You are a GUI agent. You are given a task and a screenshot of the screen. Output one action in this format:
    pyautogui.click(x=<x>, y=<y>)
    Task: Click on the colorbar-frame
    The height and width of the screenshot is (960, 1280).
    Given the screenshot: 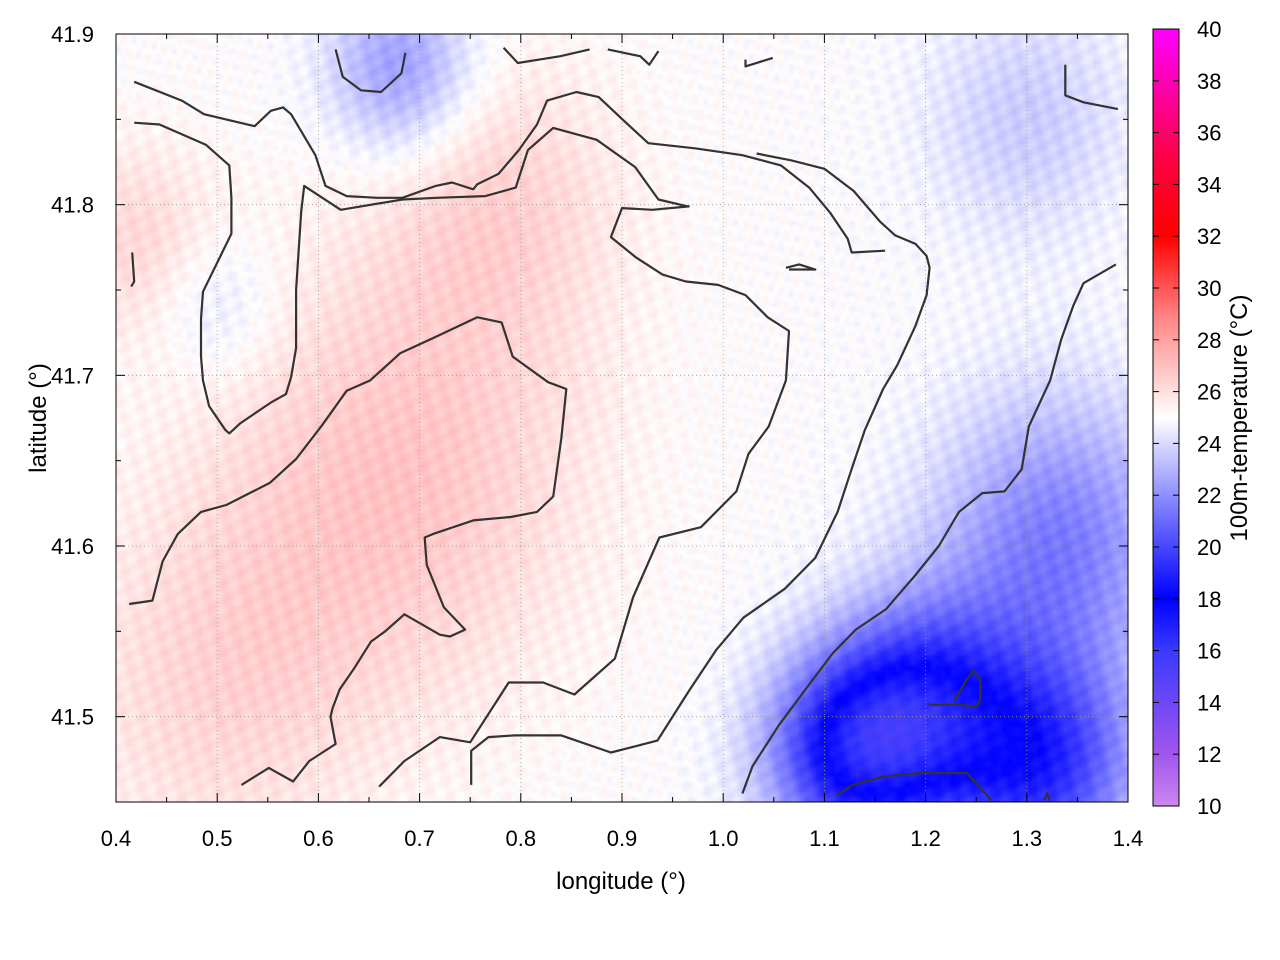 What is the action you would take?
    pyautogui.click(x=1166, y=417)
    